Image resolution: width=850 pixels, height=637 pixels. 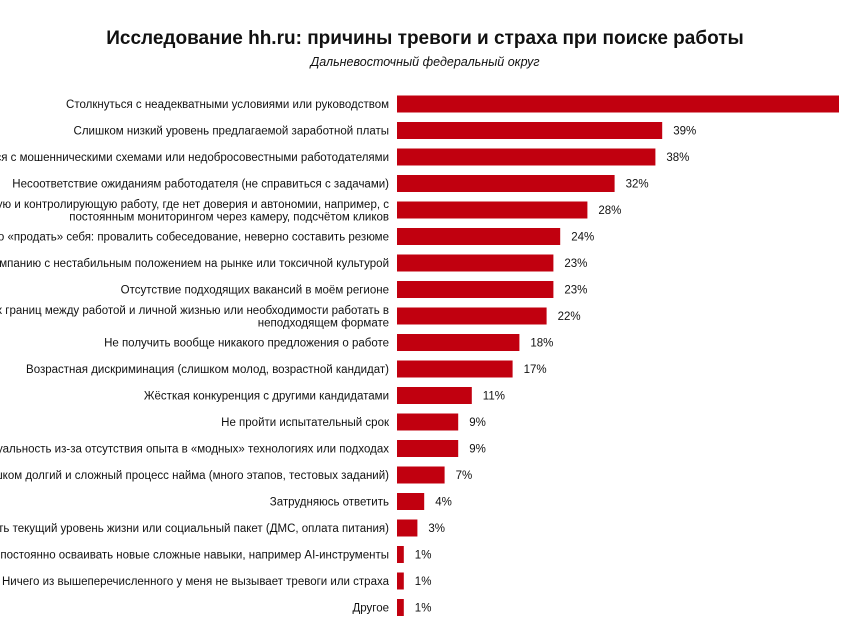 What do you see at coordinates (436, 529) in the screenshot?
I see `value-label: 3%` at bounding box center [436, 529].